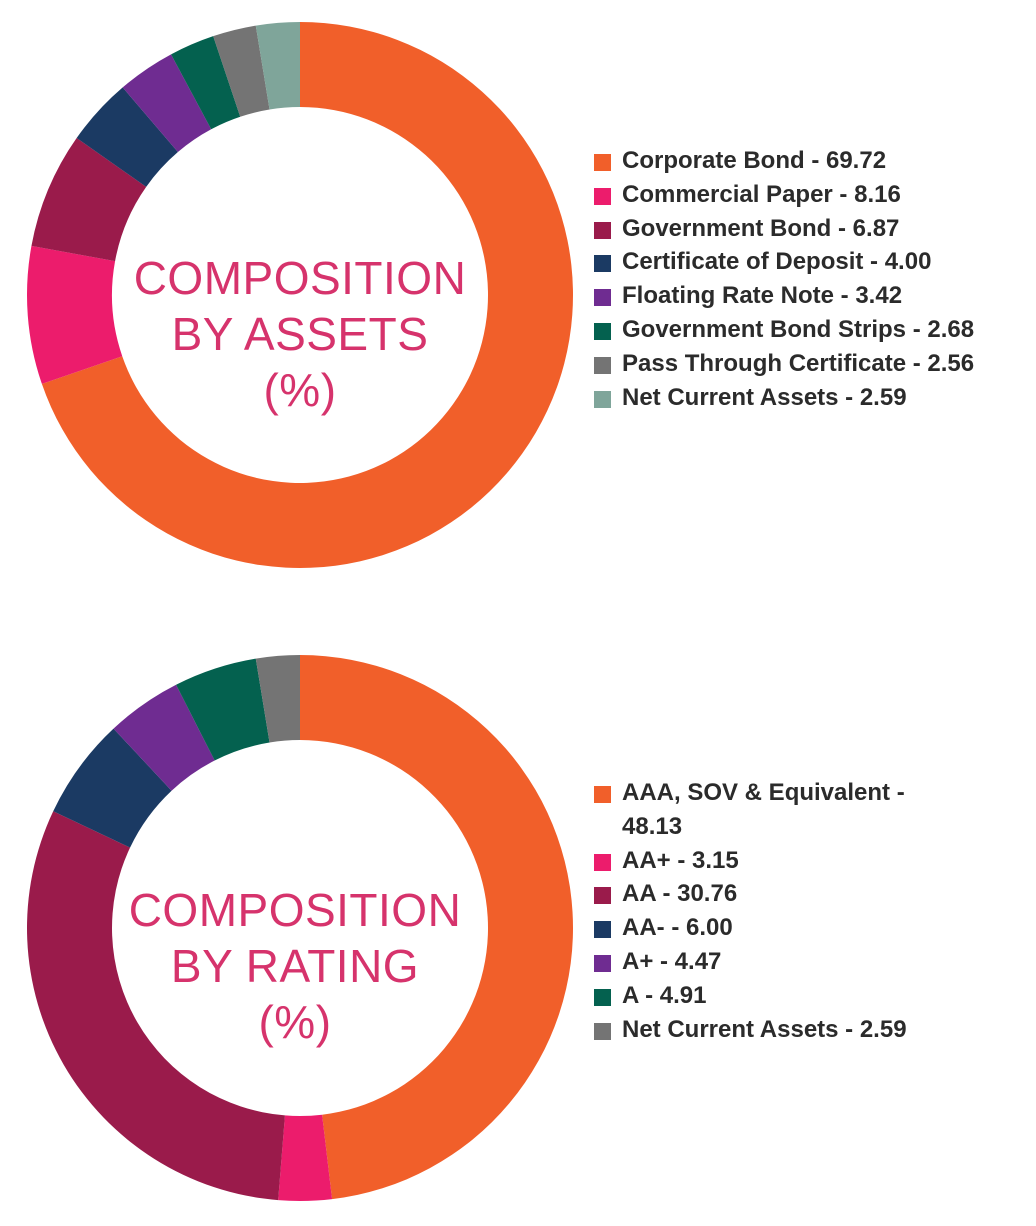 The height and width of the screenshot is (1226, 1036). Describe the element at coordinates (762, 296) in the screenshot. I see `legend-label: Floating Rate Note - 3.42` at that location.